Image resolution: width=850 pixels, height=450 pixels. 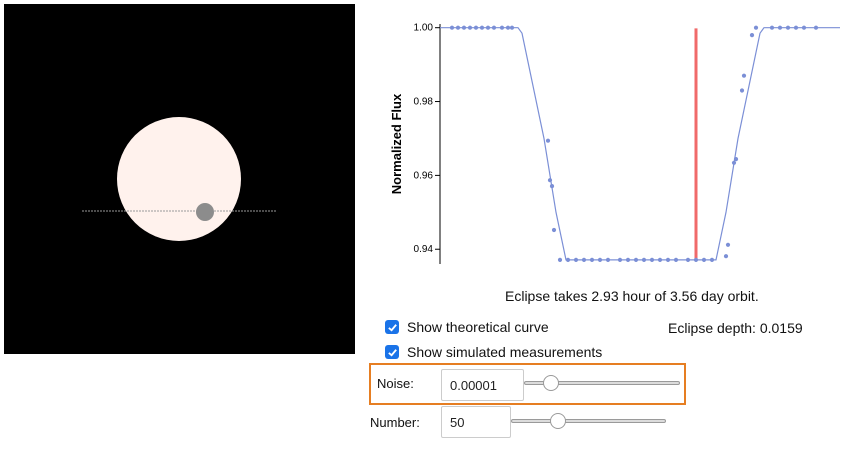 I want to click on y-tick-label: 0.94, so click(x=424, y=249).